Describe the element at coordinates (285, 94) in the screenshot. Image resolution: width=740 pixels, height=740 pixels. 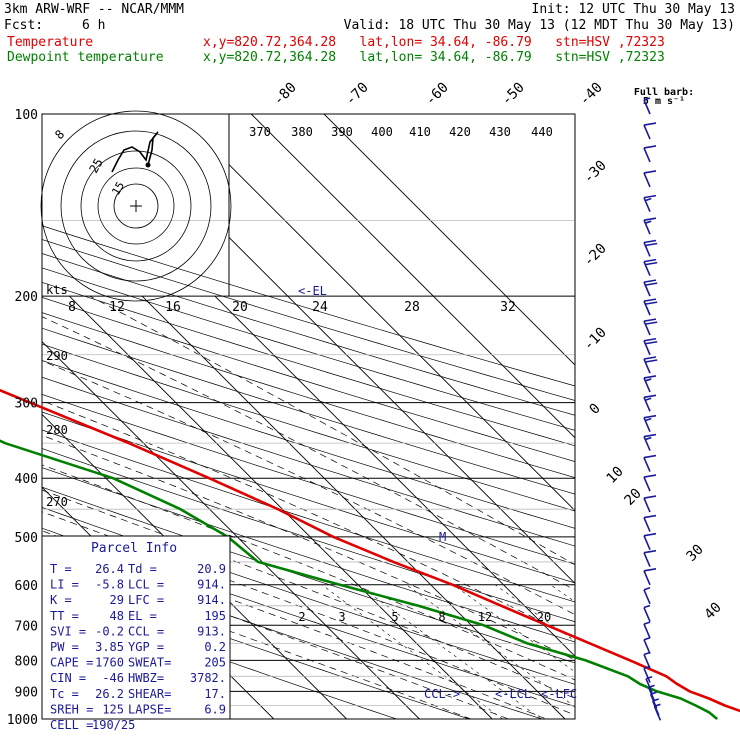
I see `isotherm-label--80: -80` at that location.